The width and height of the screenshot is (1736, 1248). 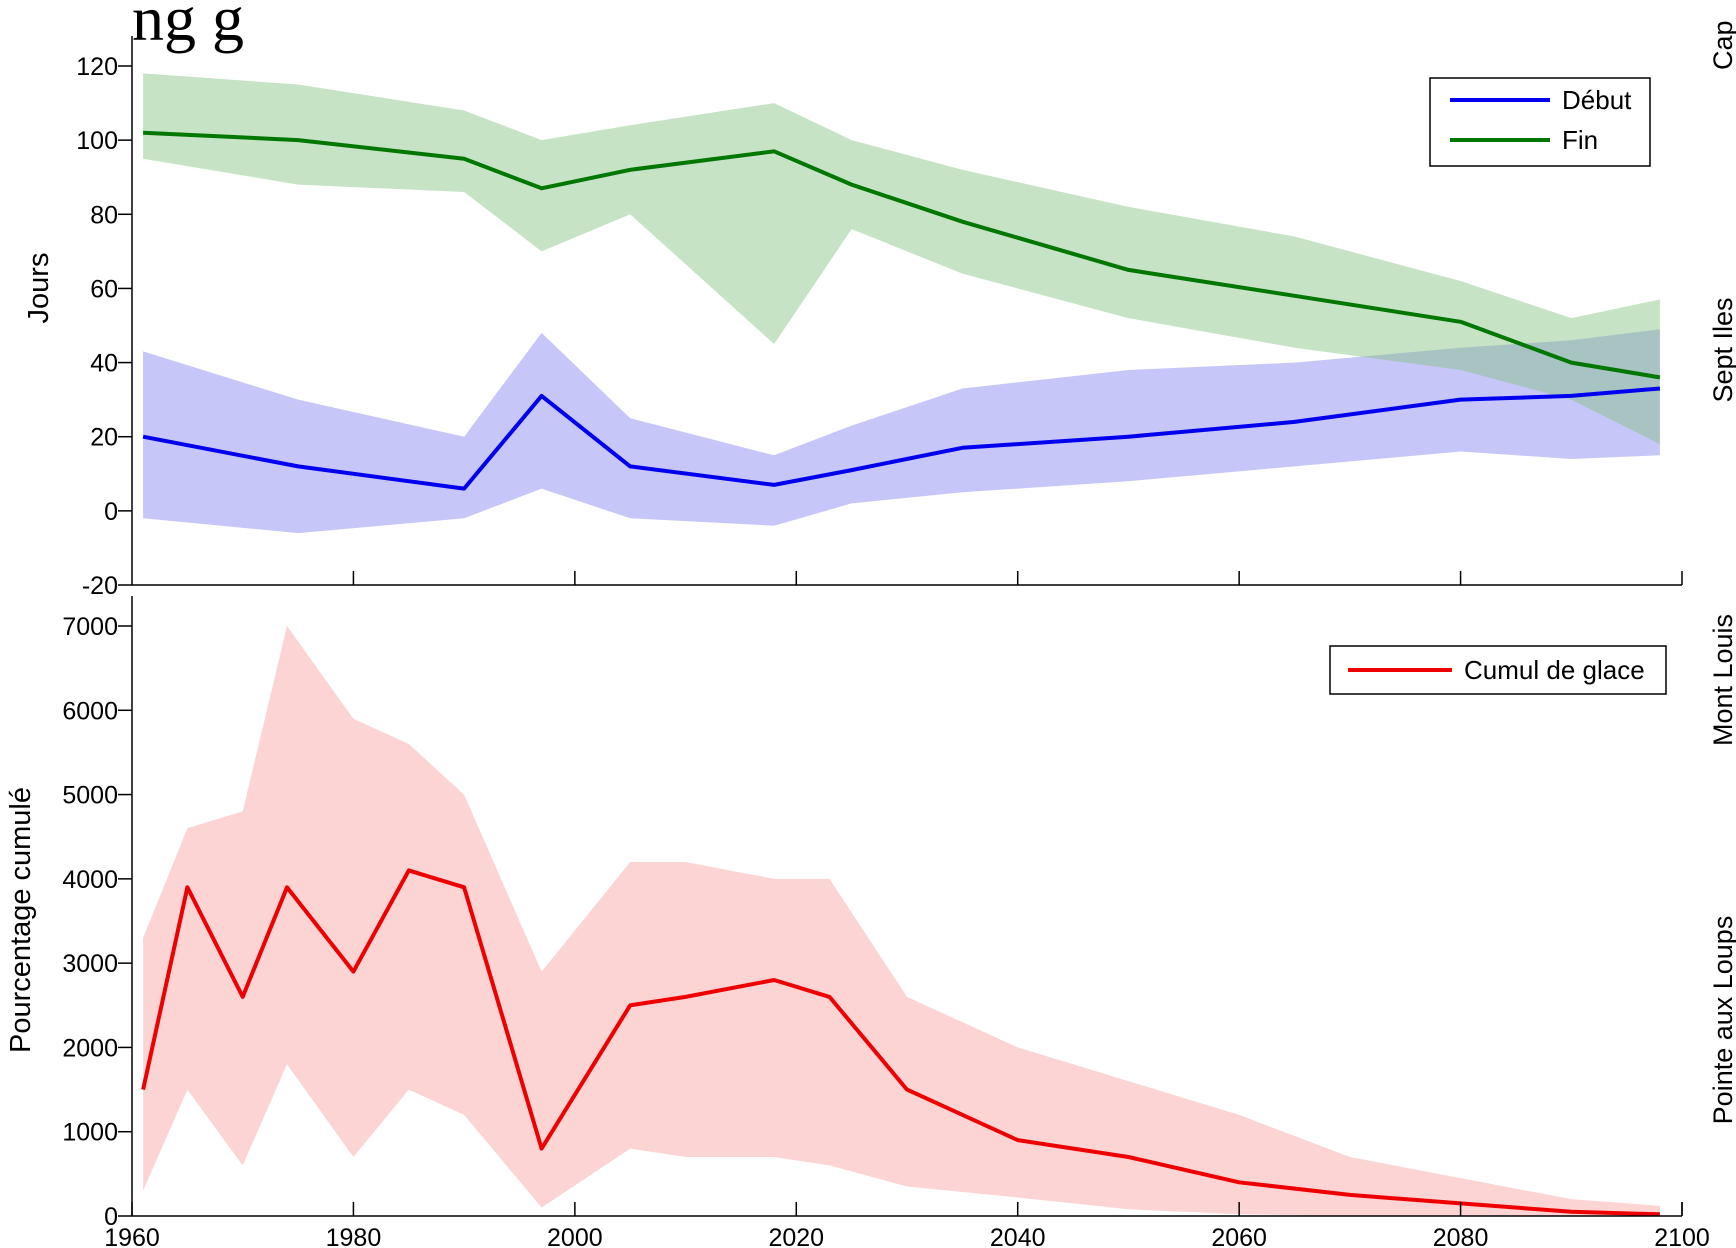 What do you see at coordinates (901, 438) in the screenshot?
I see `top-line-d-but` at bounding box center [901, 438].